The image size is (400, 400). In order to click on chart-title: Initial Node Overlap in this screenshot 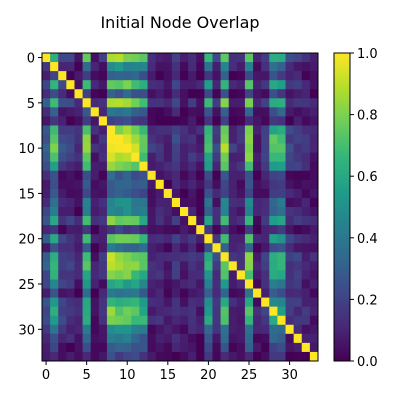, I will do `click(179, 22)`.